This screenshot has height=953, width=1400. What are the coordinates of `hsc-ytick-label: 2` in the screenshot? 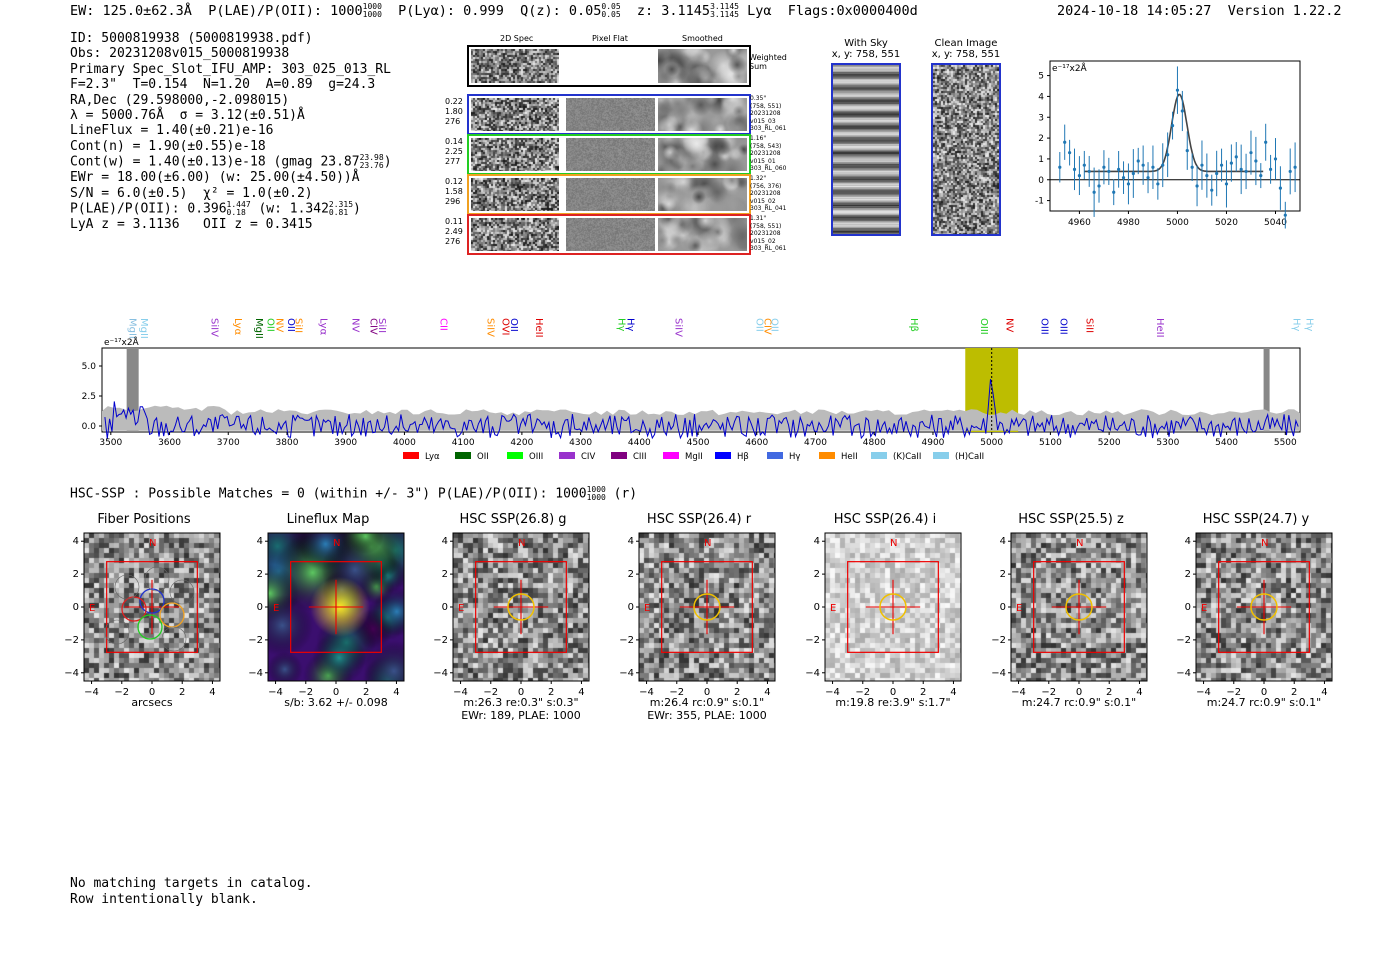 It's located at (1188, 574).